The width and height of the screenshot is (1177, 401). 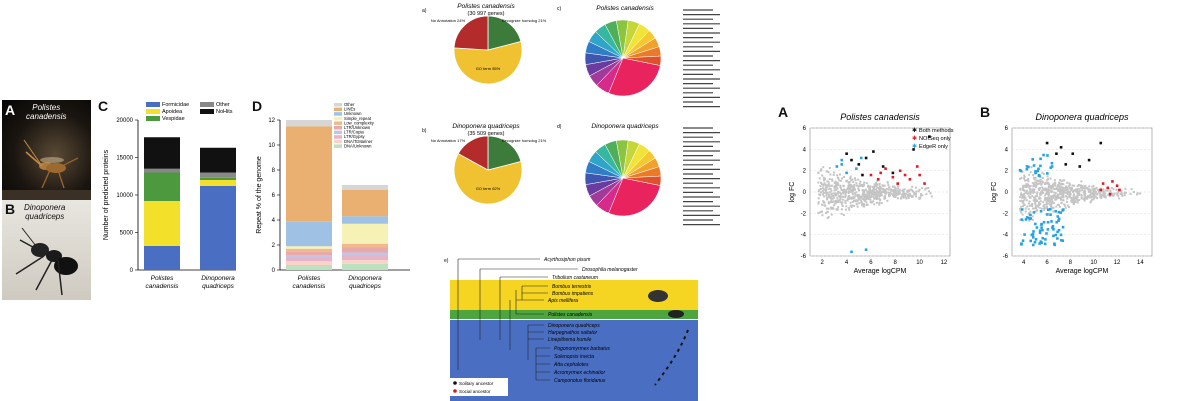 What do you see at coordinates (259, 195) in the screenshot?
I see `y-axis-label: Repeat % of the genome` at bounding box center [259, 195].